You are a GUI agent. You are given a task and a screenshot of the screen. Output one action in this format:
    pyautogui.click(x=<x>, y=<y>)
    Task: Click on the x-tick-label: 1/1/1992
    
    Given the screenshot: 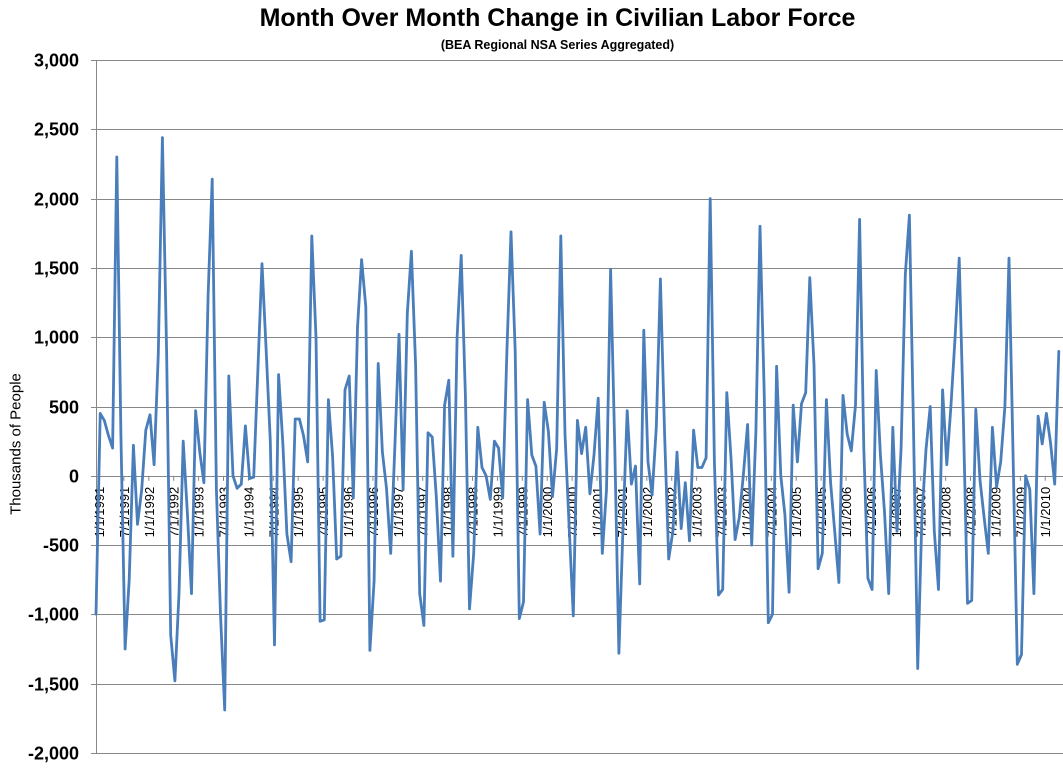 What is the action you would take?
    pyautogui.click(x=149, y=512)
    